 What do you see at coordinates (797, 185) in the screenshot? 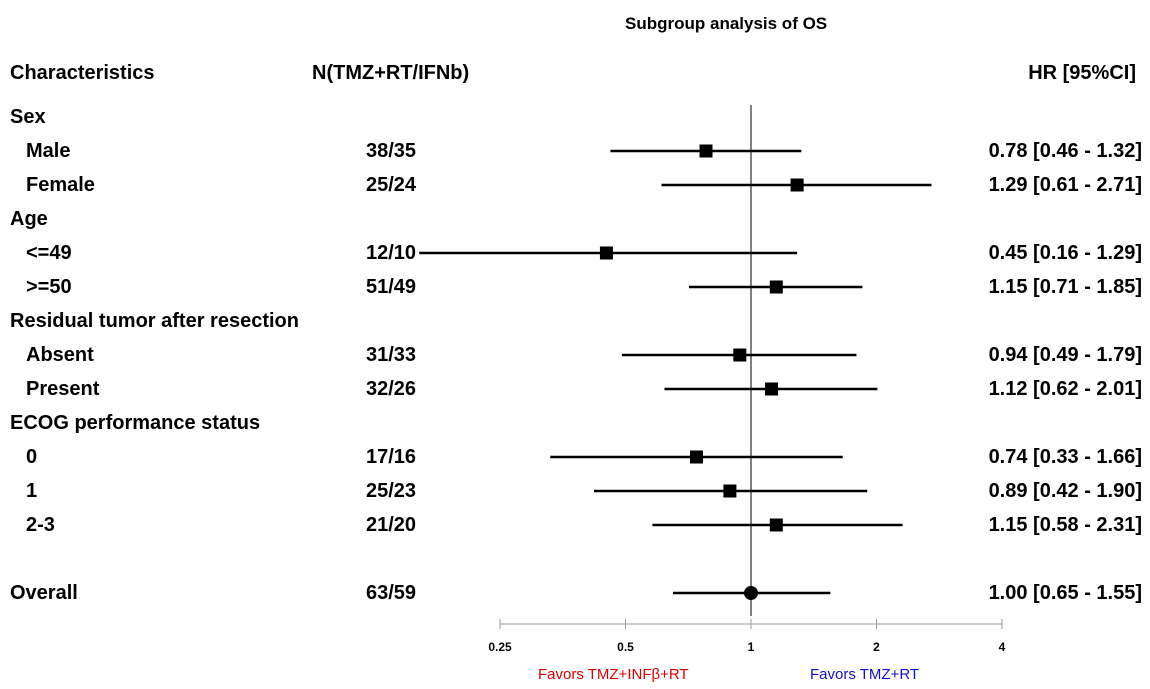
I see `hr-point-female` at bounding box center [797, 185].